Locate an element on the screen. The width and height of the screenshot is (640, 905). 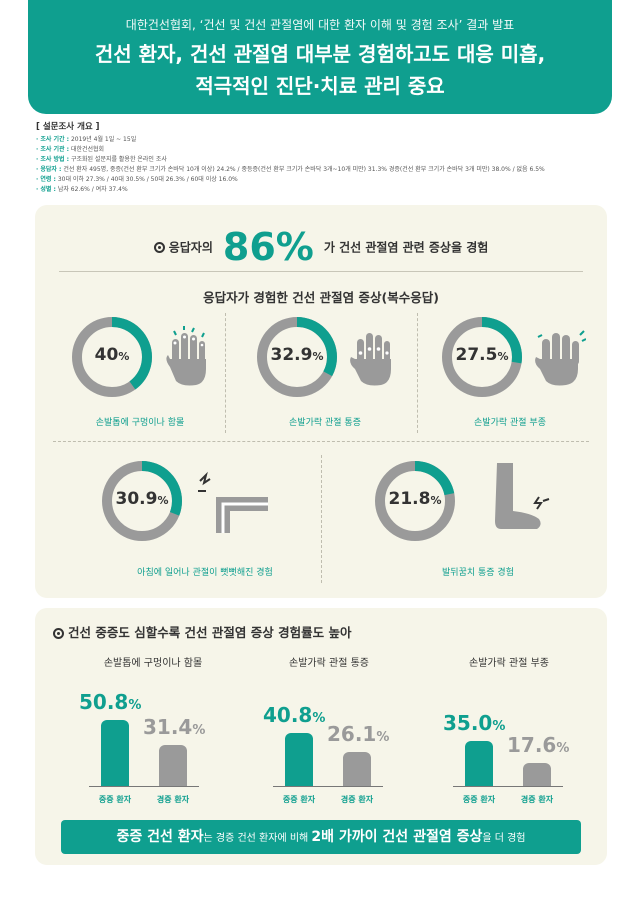
donut-value: 27.5% is located at coordinates (482, 355).